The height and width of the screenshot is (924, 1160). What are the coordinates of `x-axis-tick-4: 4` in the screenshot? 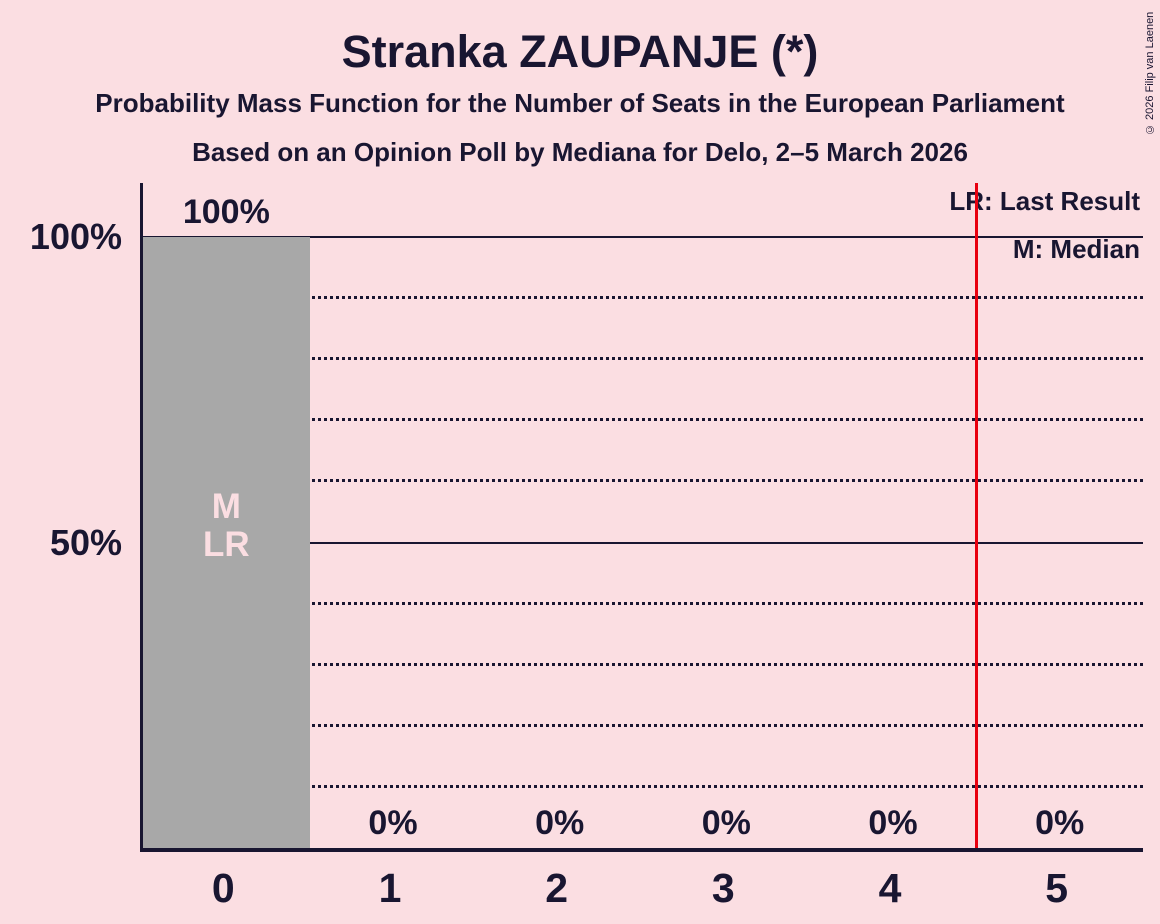 It's located at (890, 888).